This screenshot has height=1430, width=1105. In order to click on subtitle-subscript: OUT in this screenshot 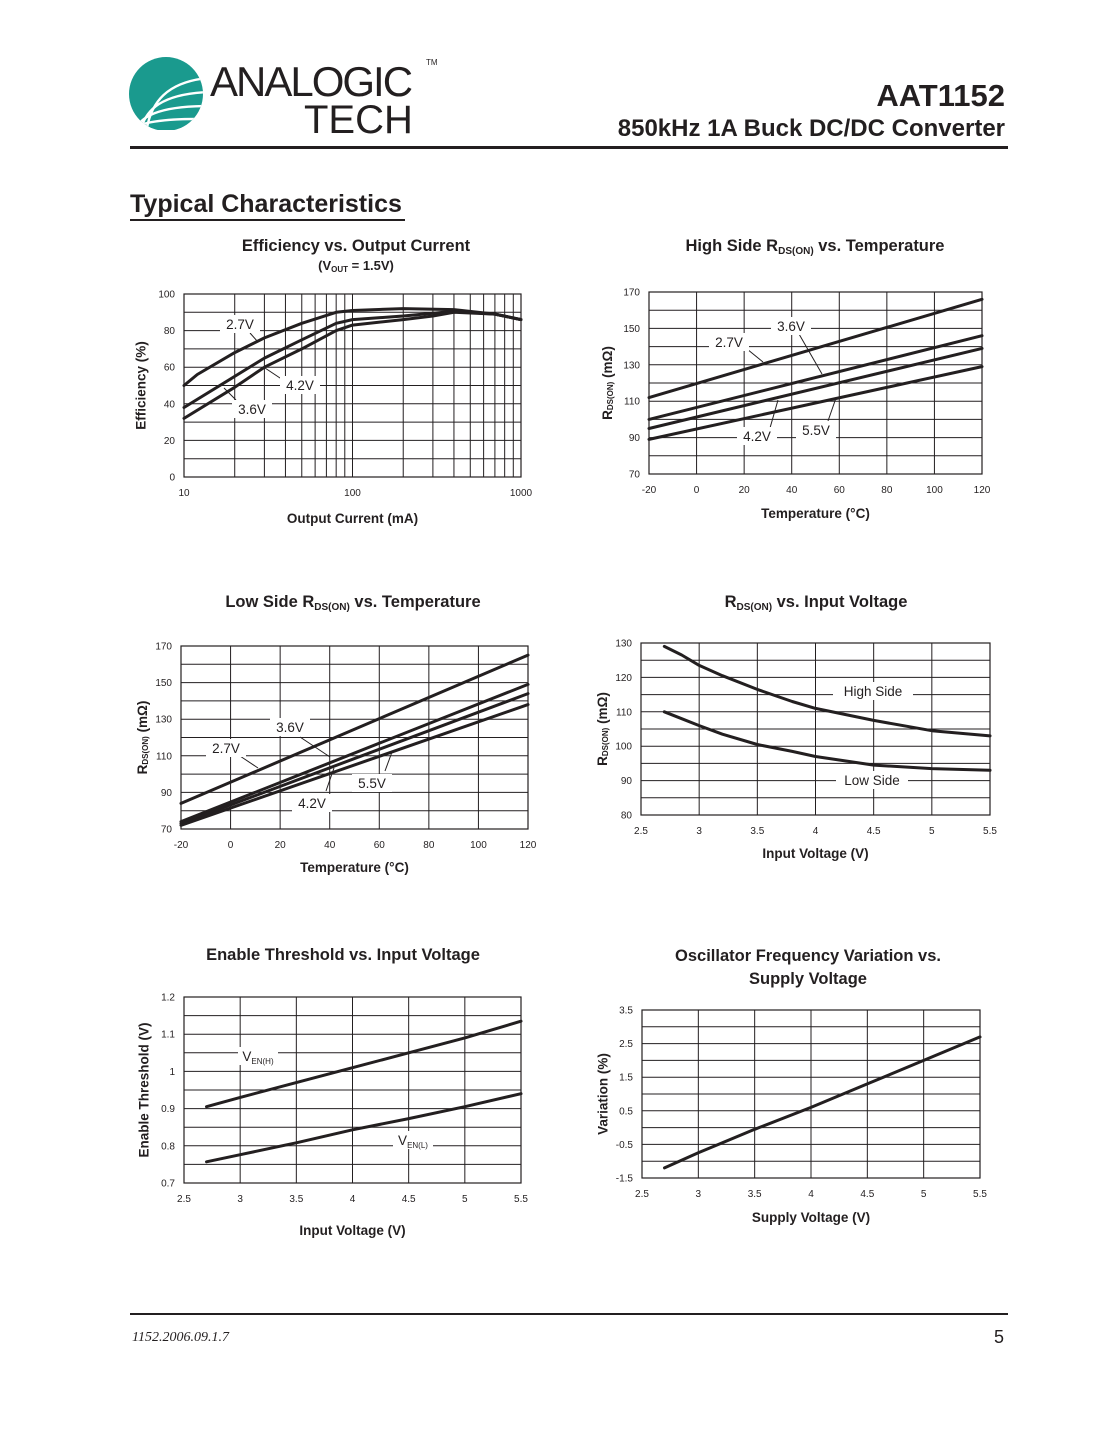, I will do `click(339, 269)`.